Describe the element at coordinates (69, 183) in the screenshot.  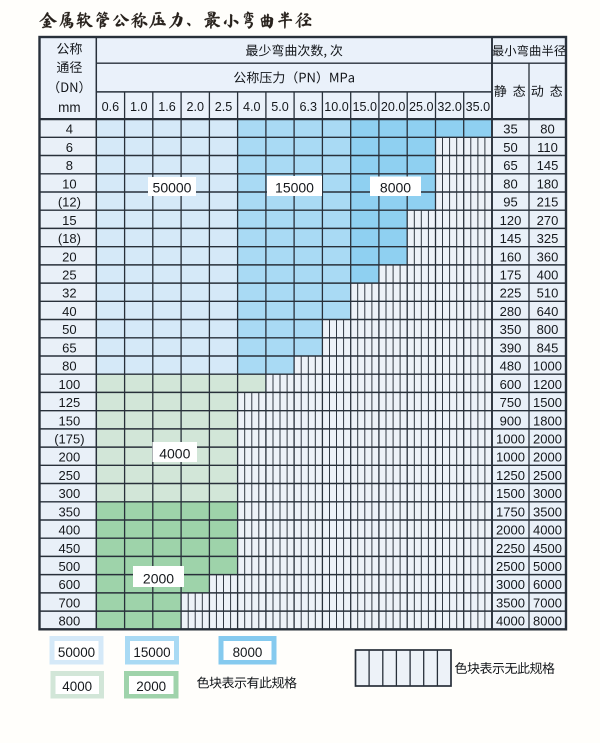
I see `svg-text: 10` at that location.